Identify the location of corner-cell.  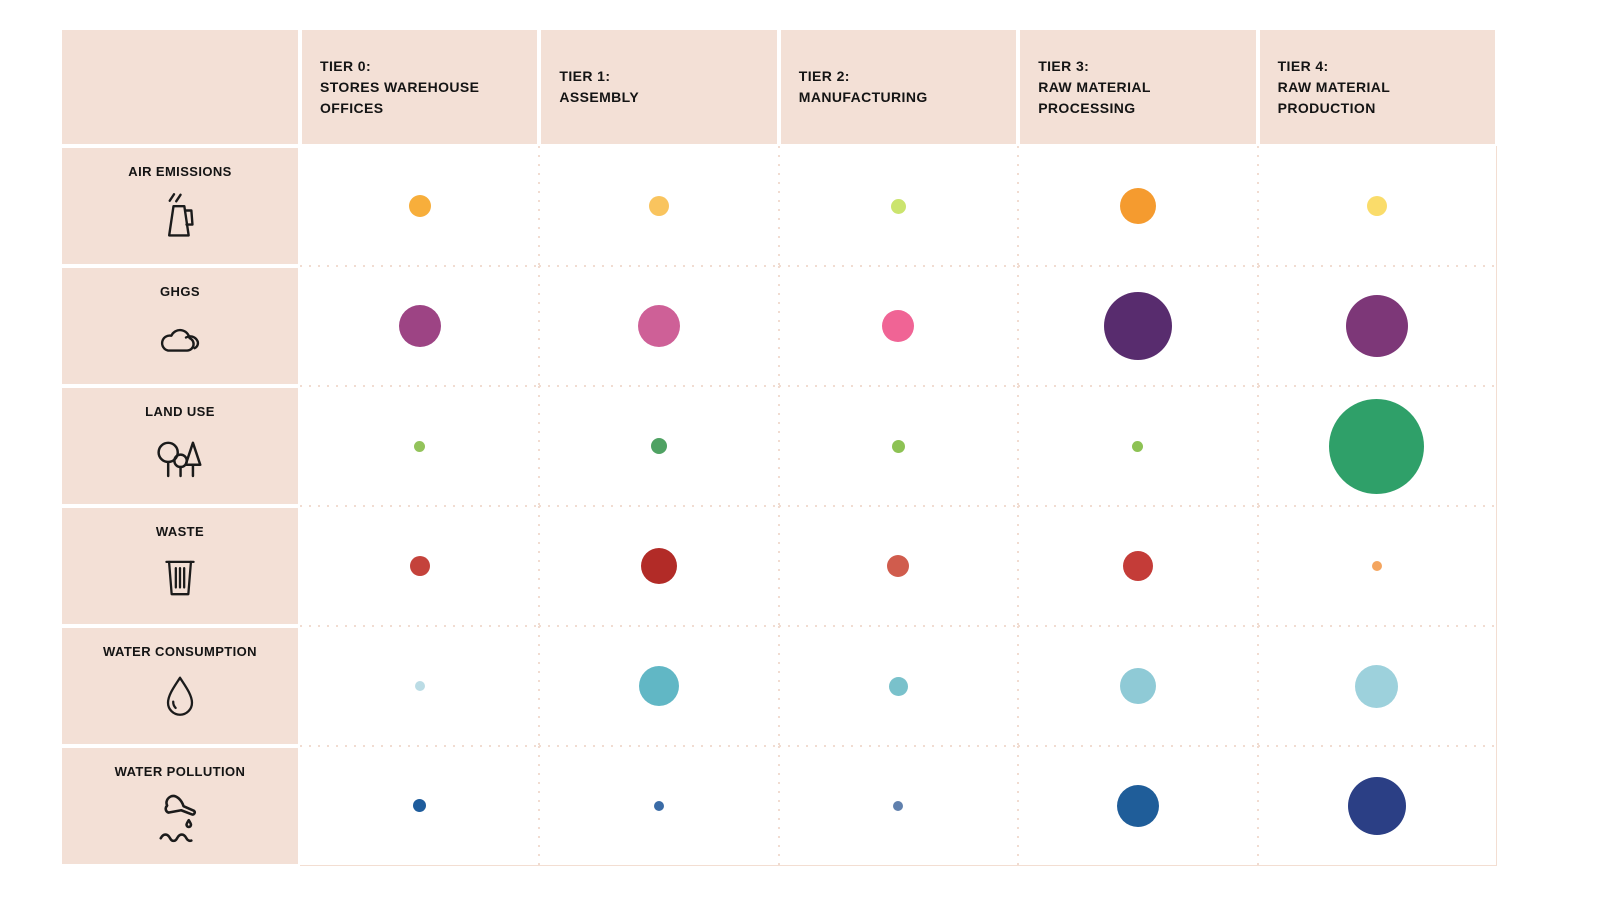
(180, 87).